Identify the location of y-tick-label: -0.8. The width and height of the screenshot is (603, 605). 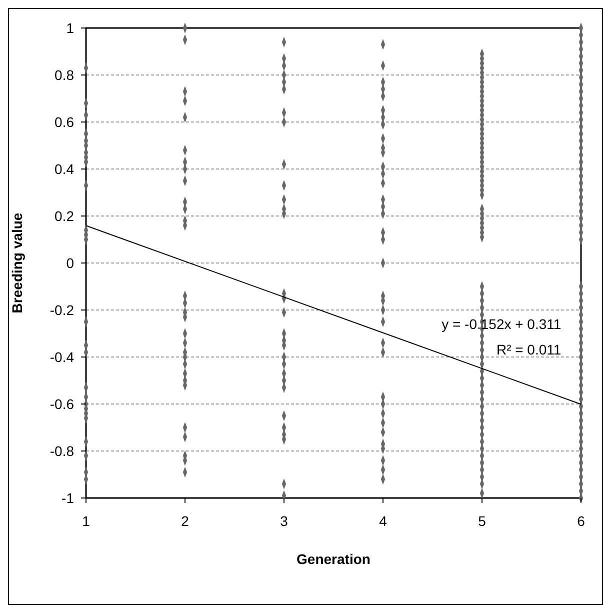
(62, 450).